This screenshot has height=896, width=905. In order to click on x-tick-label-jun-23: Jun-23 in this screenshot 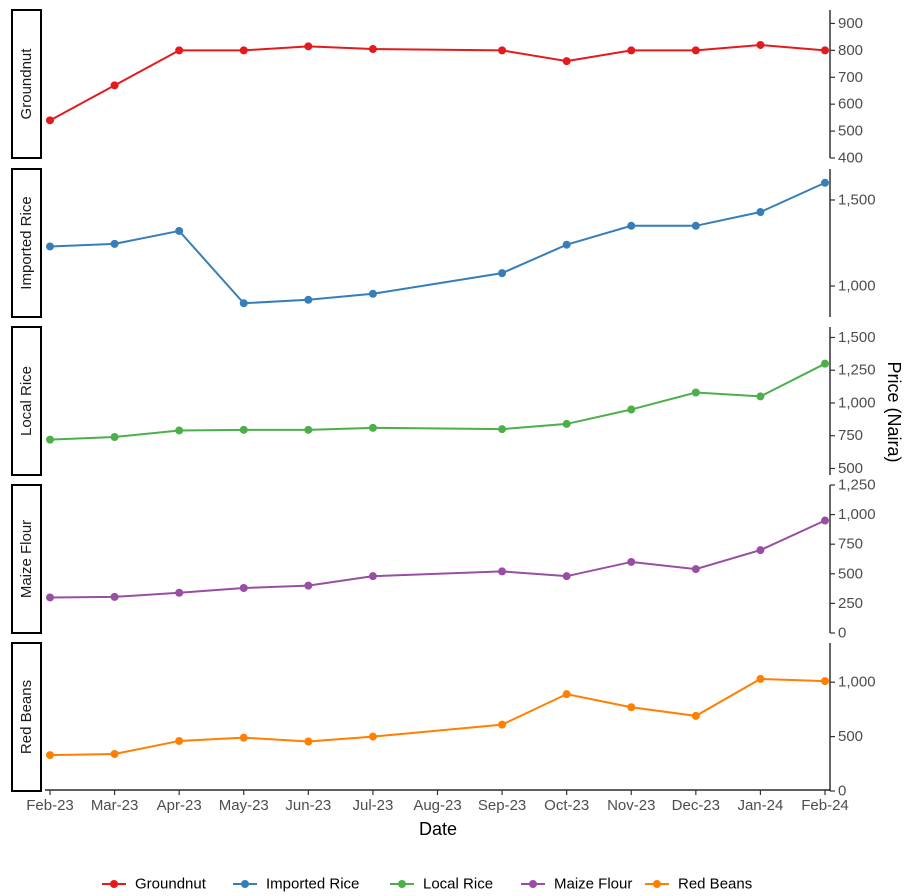, I will do `click(308, 805)`.